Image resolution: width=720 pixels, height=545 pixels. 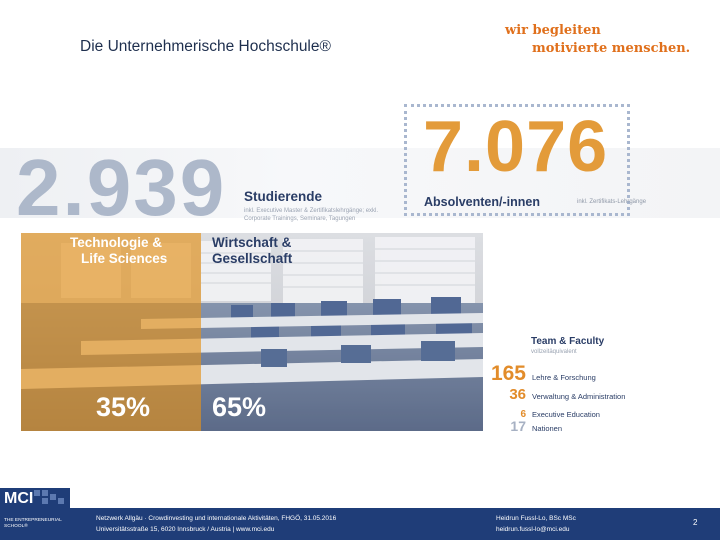 What do you see at coordinates (597, 40) in the screenshot?
I see `slogan: wir begleiten motivierte menschen.` at bounding box center [597, 40].